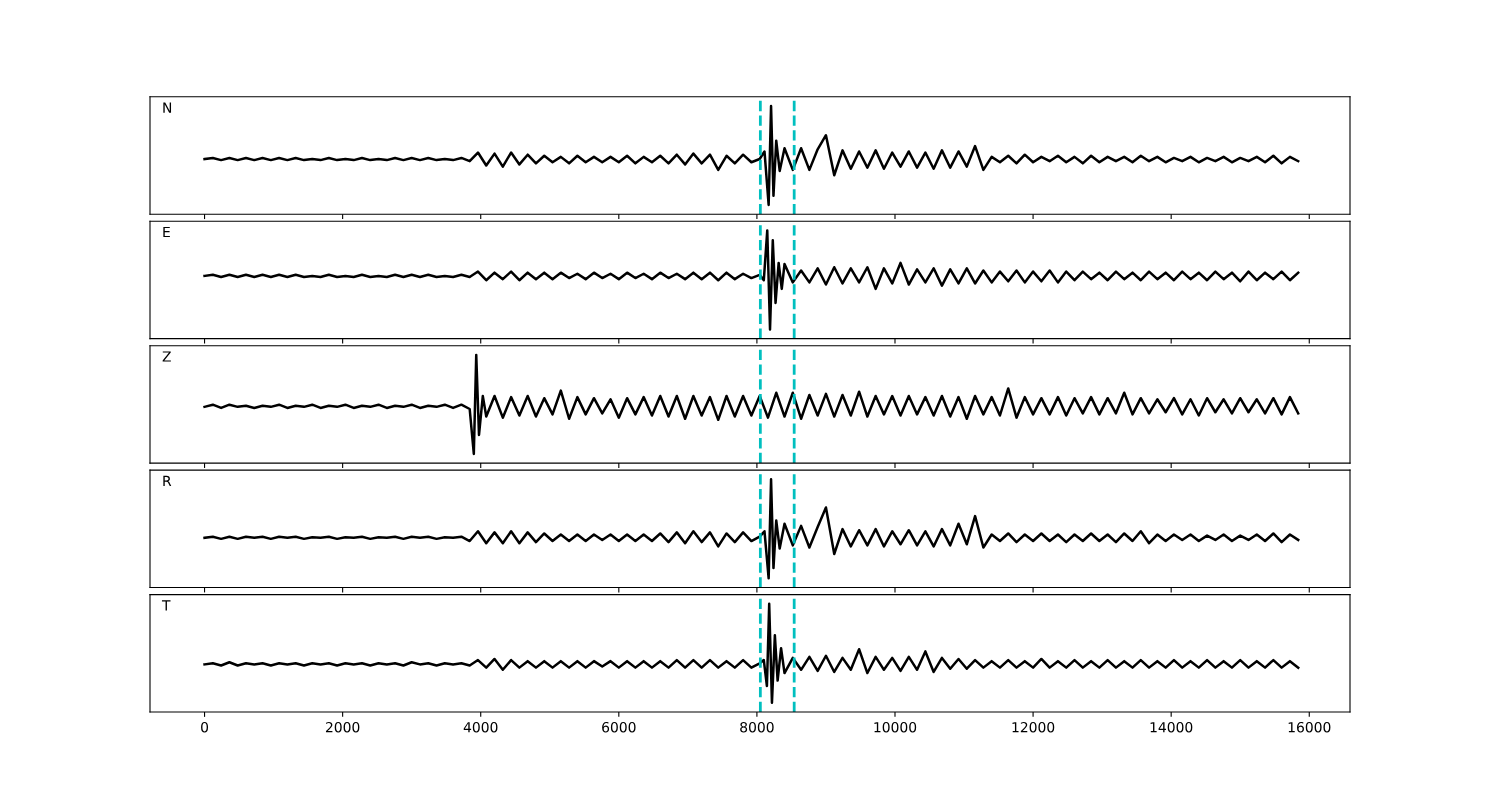 This screenshot has width=1500, height=800. What do you see at coordinates (205, 727) in the screenshot?
I see `x-tick-label: 0` at bounding box center [205, 727].